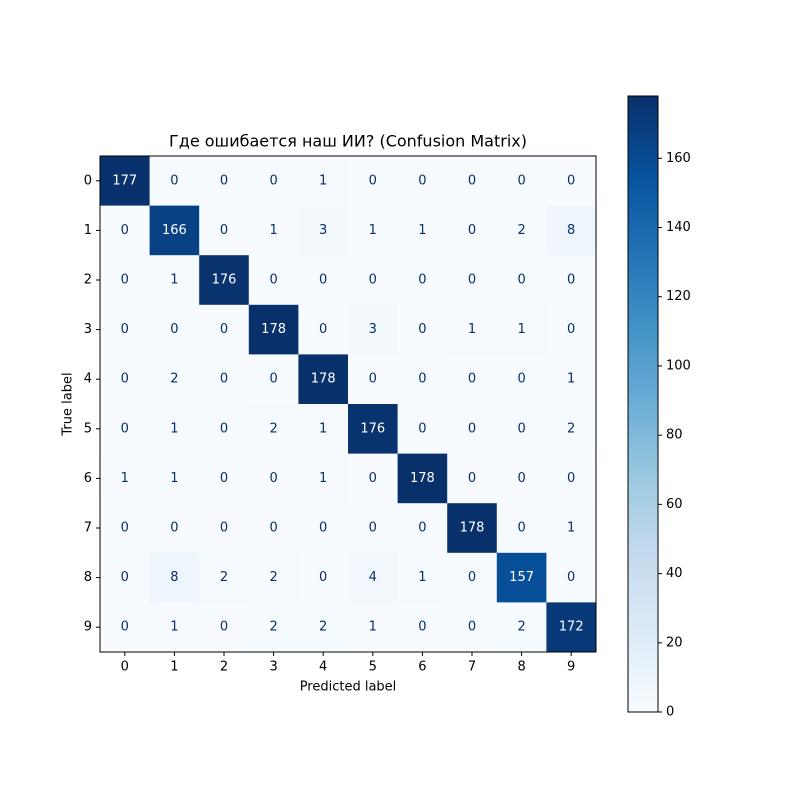 This screenshot has height=800, width=800. What do you see at coordinates (88, 379) in the screenshot?
I see `y-tick-label: 4` at bounding box center [88, 379].